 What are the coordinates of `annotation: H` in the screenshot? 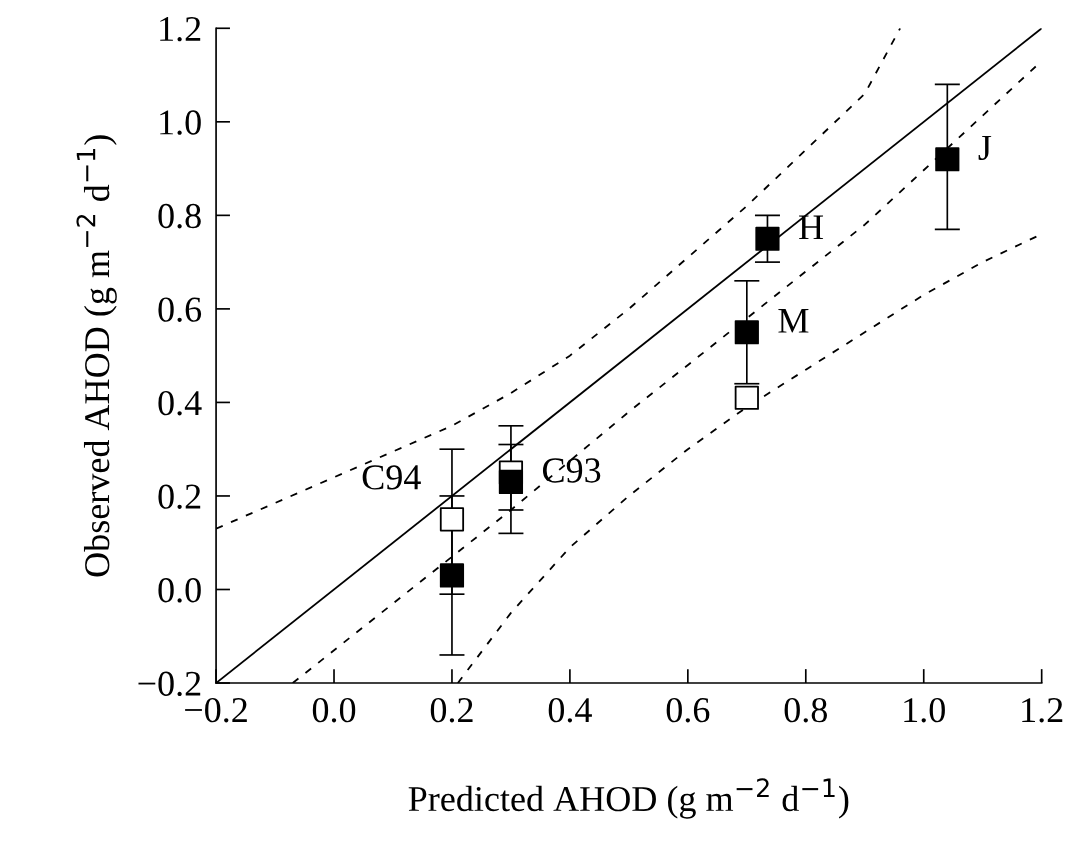 It's located at (811, 227).